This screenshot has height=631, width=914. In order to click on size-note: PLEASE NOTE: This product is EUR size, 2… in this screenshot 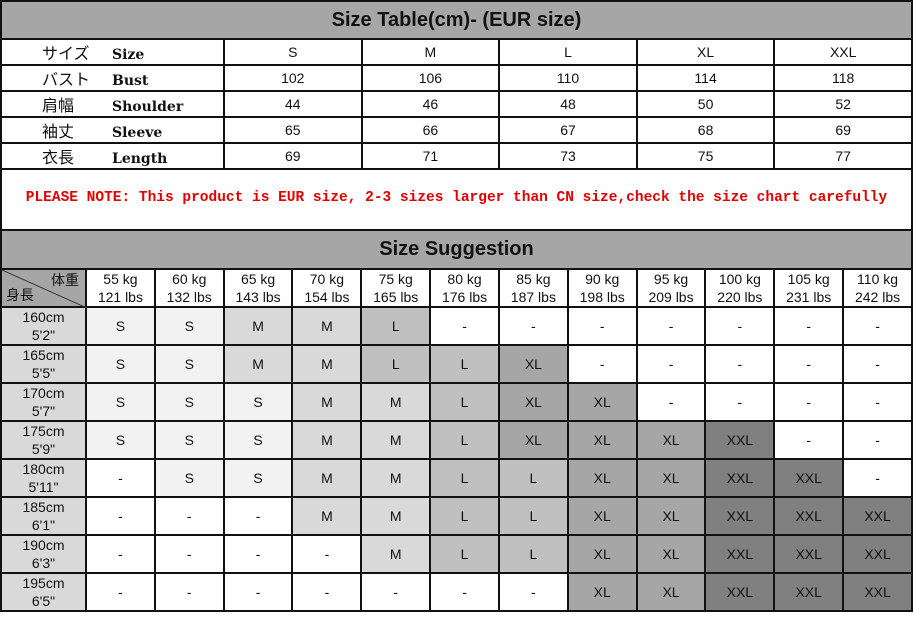, I will do `click(456, 200)`.